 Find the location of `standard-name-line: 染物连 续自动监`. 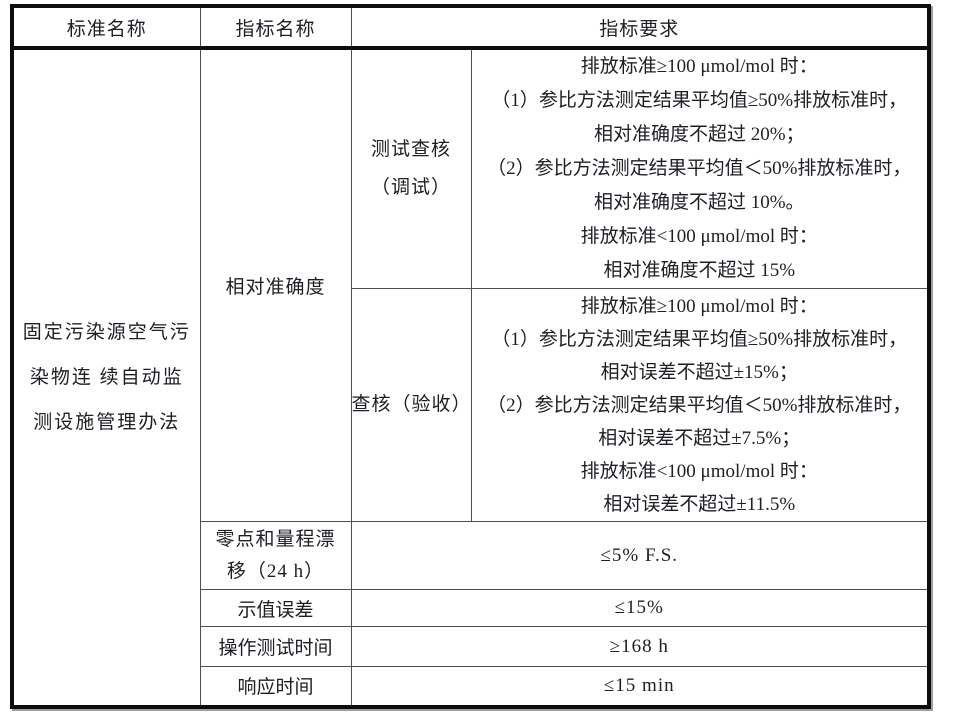

standard-name-line: 染物连 续自动监 is located at coordinates (106, 377).